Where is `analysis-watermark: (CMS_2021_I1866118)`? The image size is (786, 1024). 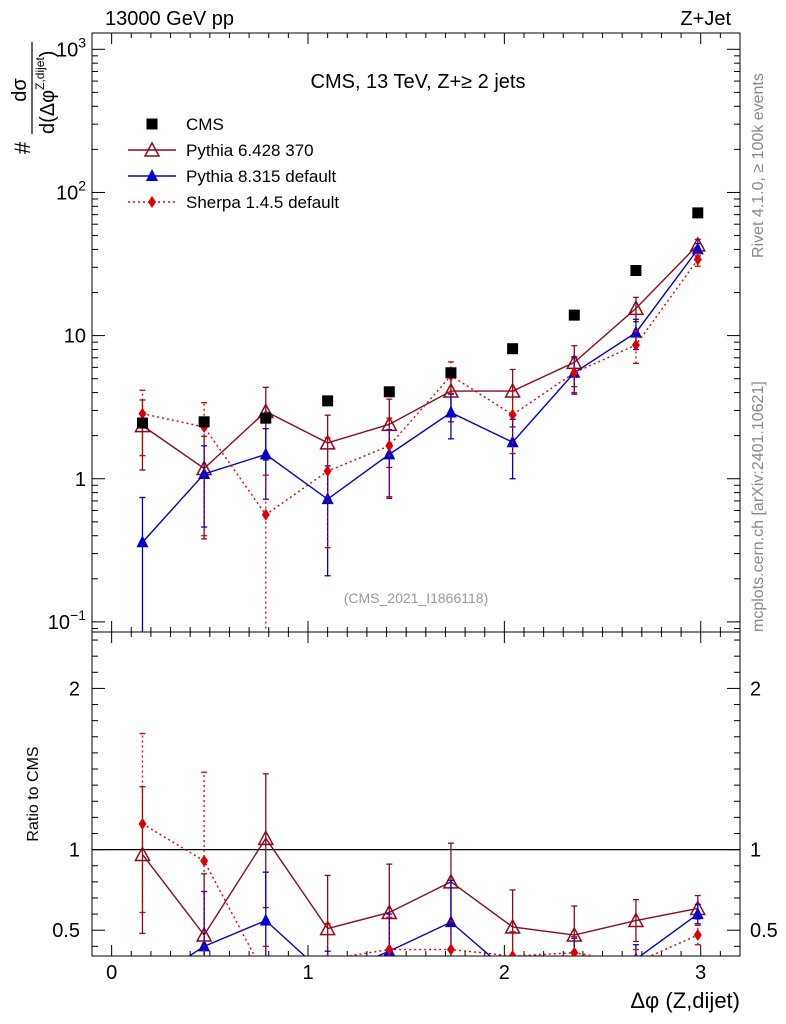 analysis-watermark: (CMS_2021_I1866118) is located at coordinates (416, 598).